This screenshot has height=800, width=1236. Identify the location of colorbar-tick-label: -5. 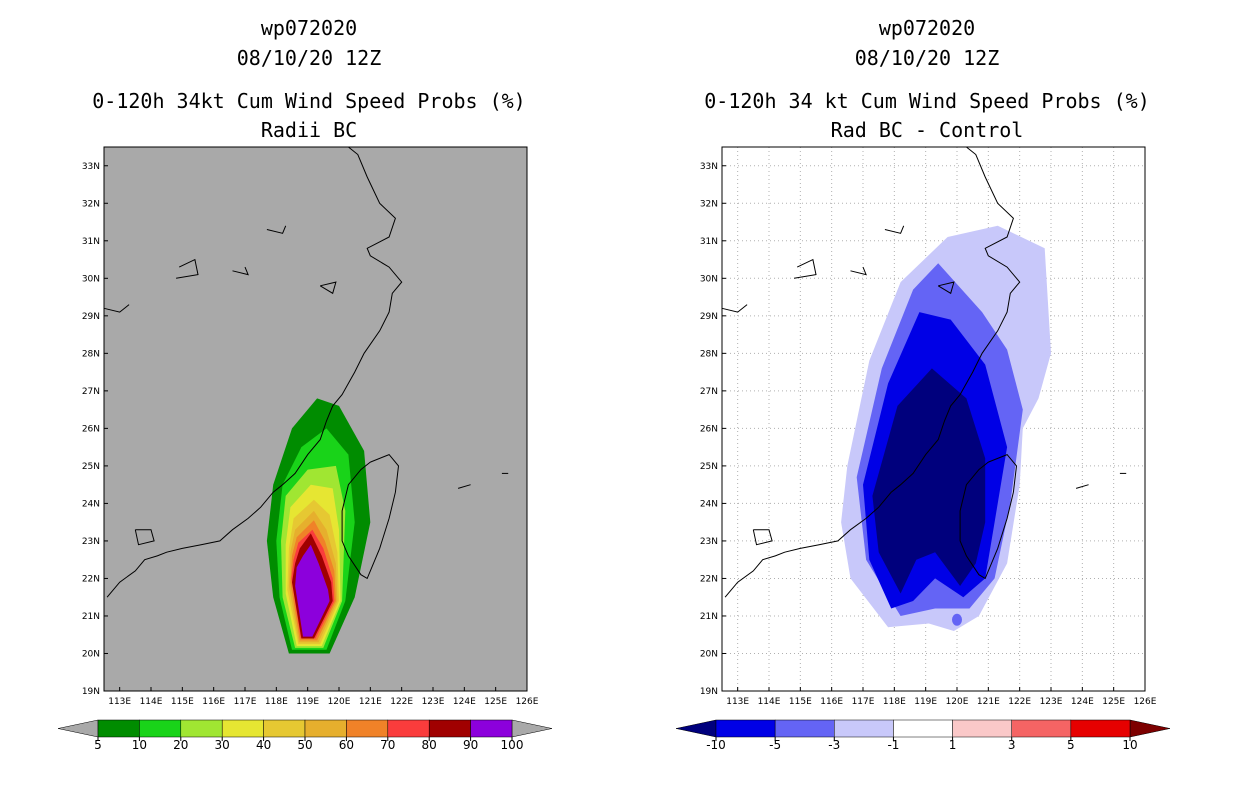
(775, 745).